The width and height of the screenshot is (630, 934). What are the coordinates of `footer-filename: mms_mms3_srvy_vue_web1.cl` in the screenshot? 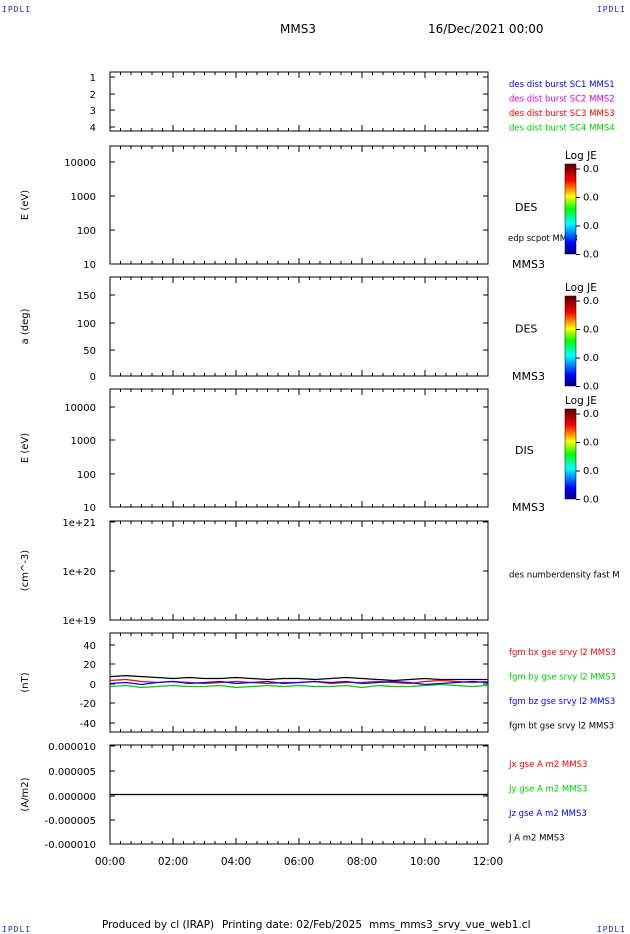 It's located at (450, 925).